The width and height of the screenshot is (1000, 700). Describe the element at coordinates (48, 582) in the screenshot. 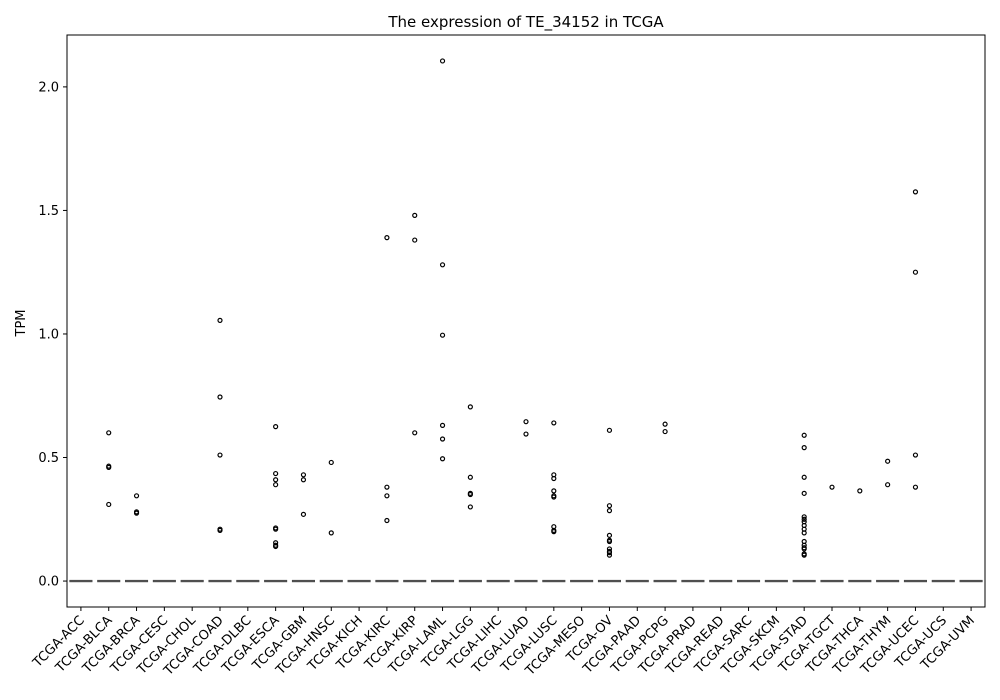

I see `y-tick-label: 0.0` at that location.